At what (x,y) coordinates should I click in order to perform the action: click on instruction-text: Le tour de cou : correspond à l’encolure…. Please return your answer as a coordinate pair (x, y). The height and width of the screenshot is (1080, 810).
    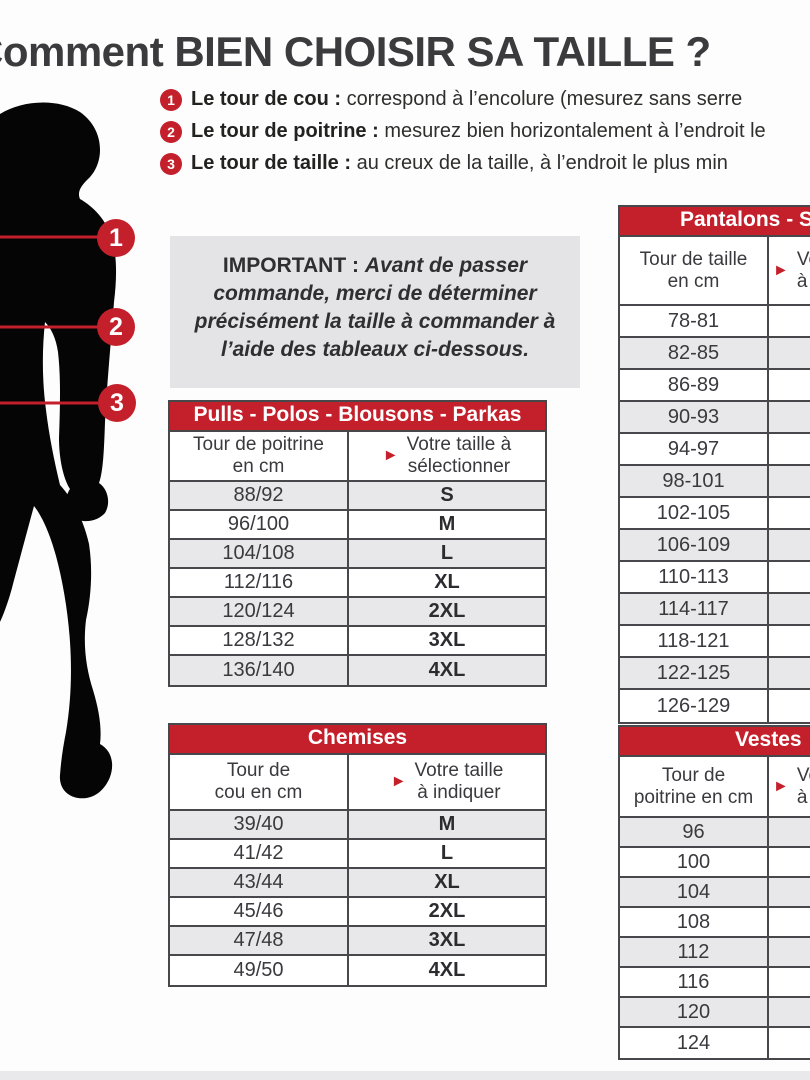
    Looking at the image, I should click on (467, 99).